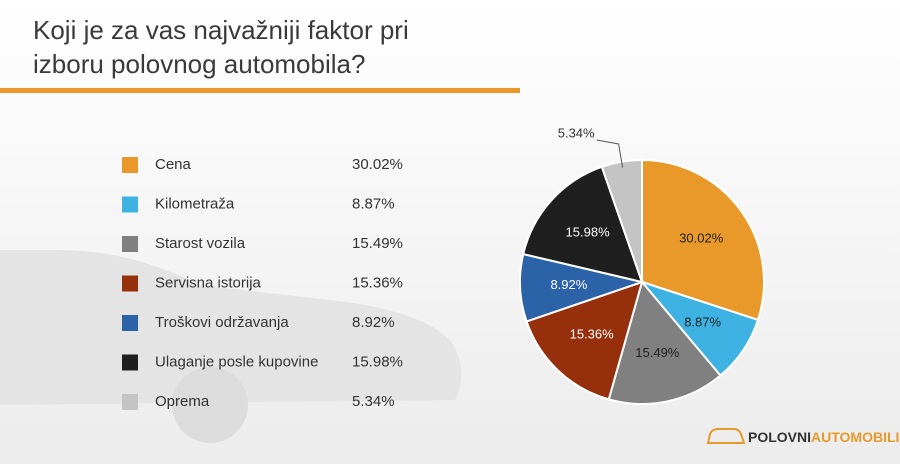  What do you see at coordinates (373, 322) in the screenshot?
I see `legend-value: 8.92%` at bounding box center [373, 322].